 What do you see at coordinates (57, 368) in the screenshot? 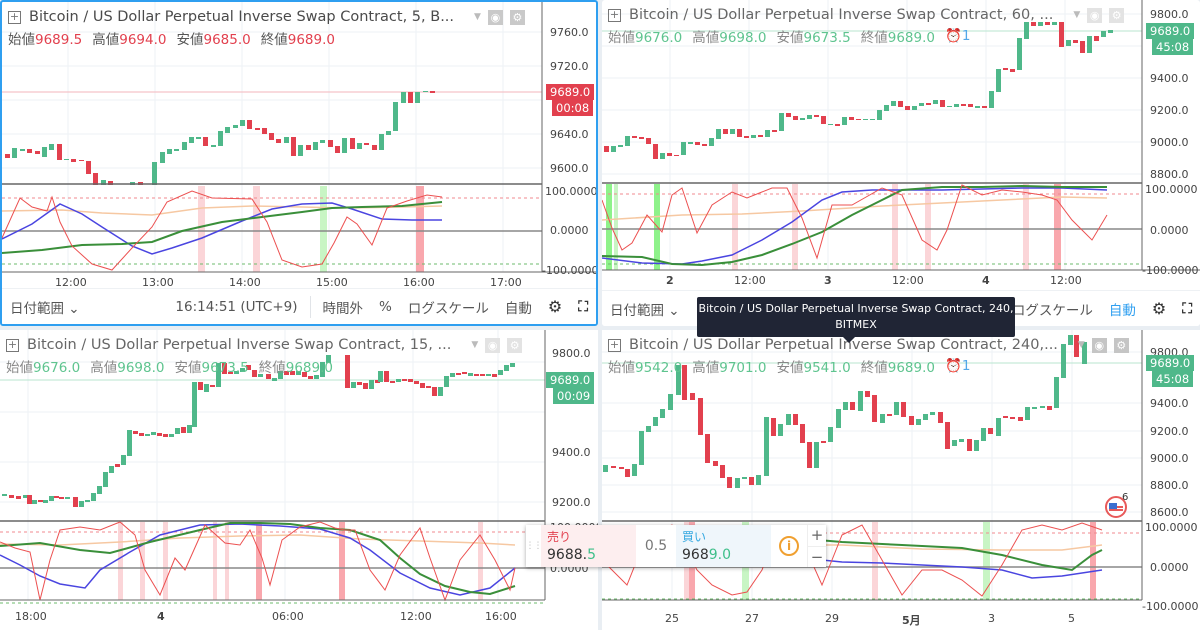
I see `open-value: 9676.0` at bounding box center [57, 368].